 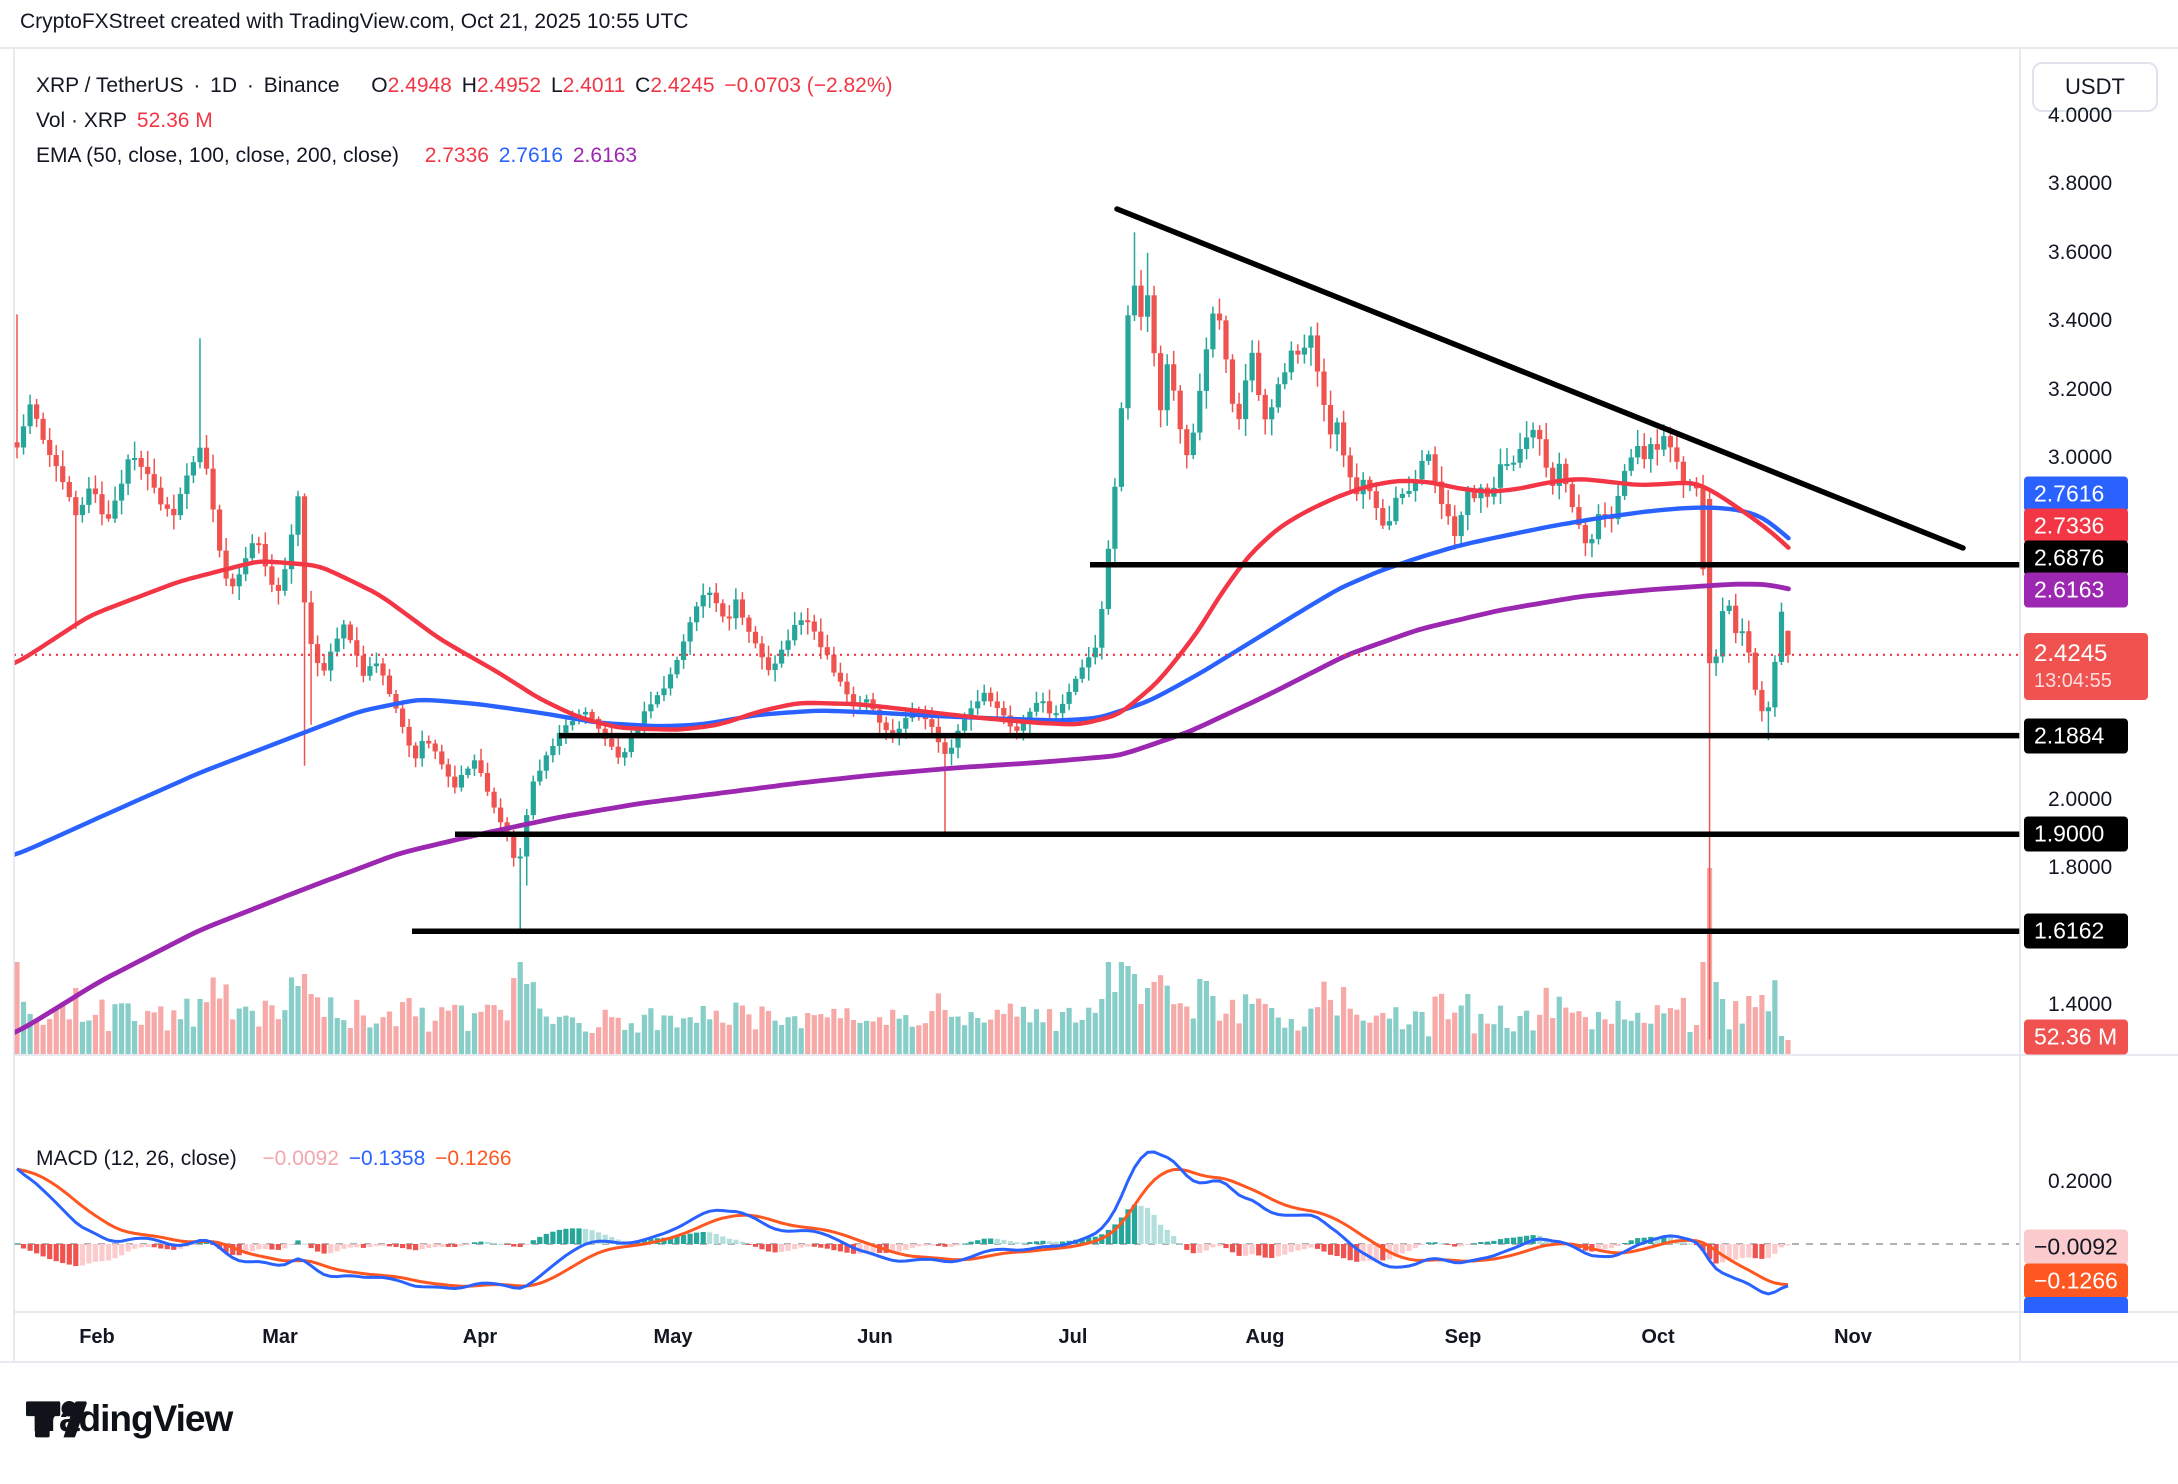 I want to click on macd-histogram, so click(x=902, y=1235).